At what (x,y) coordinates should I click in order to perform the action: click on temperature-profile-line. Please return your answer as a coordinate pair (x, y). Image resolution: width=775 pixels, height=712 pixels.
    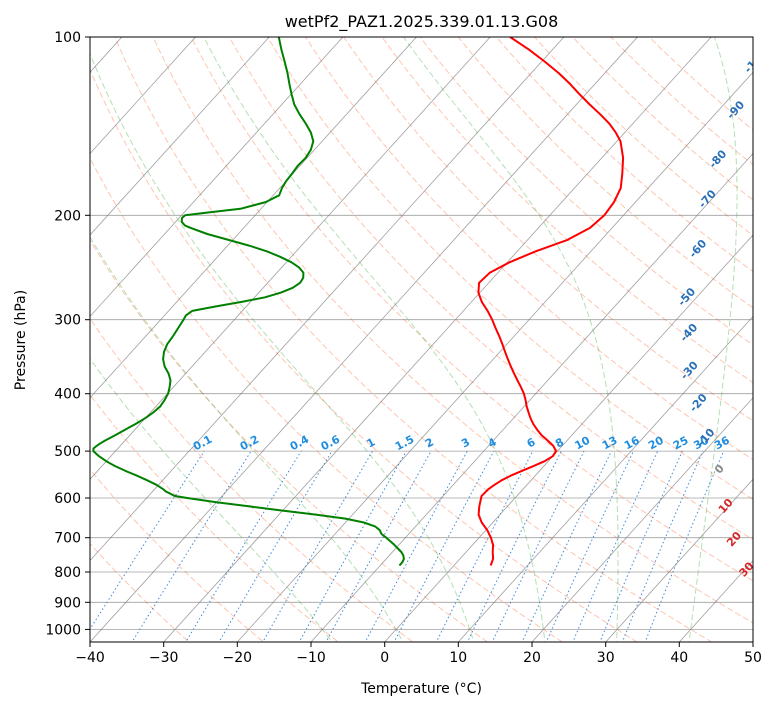
    Looking at the image, I should click on (551, 301).